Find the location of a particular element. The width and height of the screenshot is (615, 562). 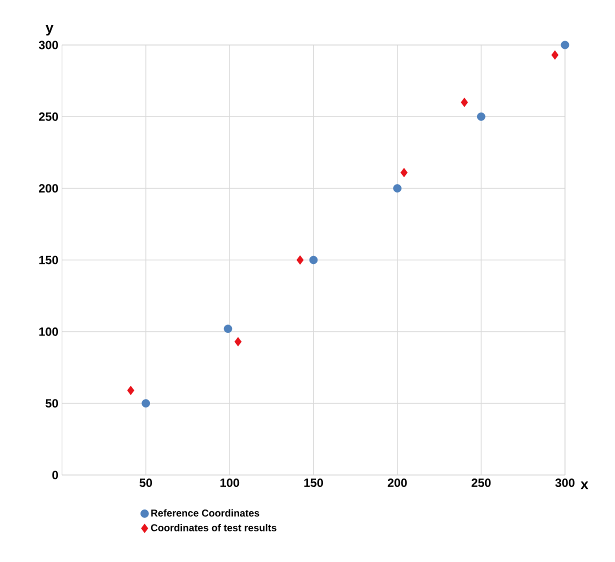

y-tick-label: 50 is located at coordinates (52, 403).